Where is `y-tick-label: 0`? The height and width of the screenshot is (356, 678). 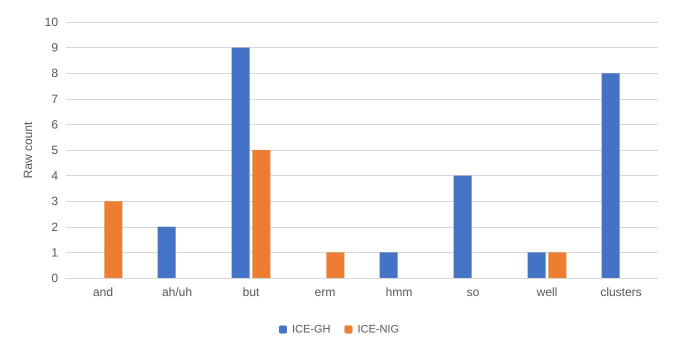 y-tick-label: 0 is located at coordinates (54, 278).